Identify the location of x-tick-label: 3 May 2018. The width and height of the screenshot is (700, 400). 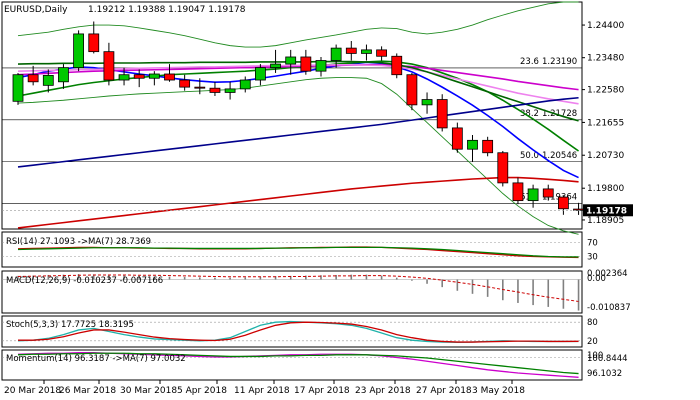
(498, 391).